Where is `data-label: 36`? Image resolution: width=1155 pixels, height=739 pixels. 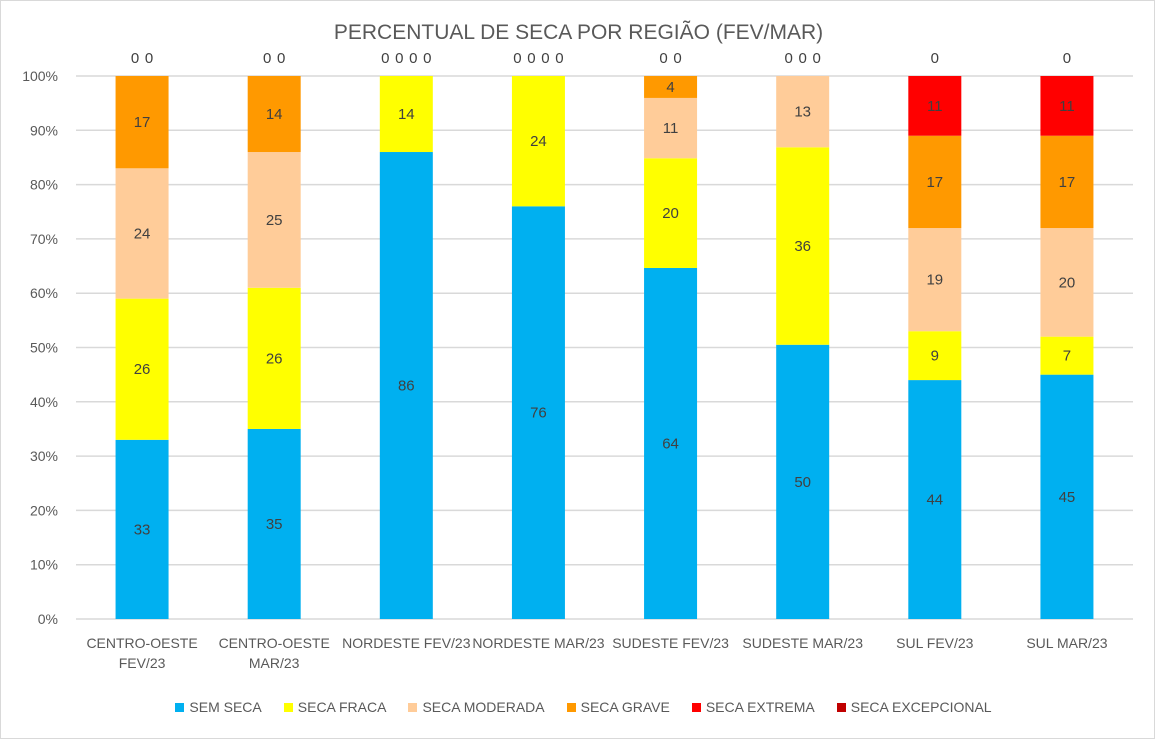
data-label: 36 is located at coordinates (802, 246).